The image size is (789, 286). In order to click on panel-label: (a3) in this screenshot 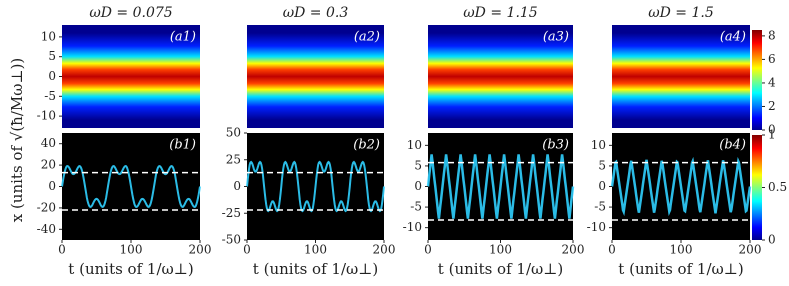, I will do `click(556, 37)`.